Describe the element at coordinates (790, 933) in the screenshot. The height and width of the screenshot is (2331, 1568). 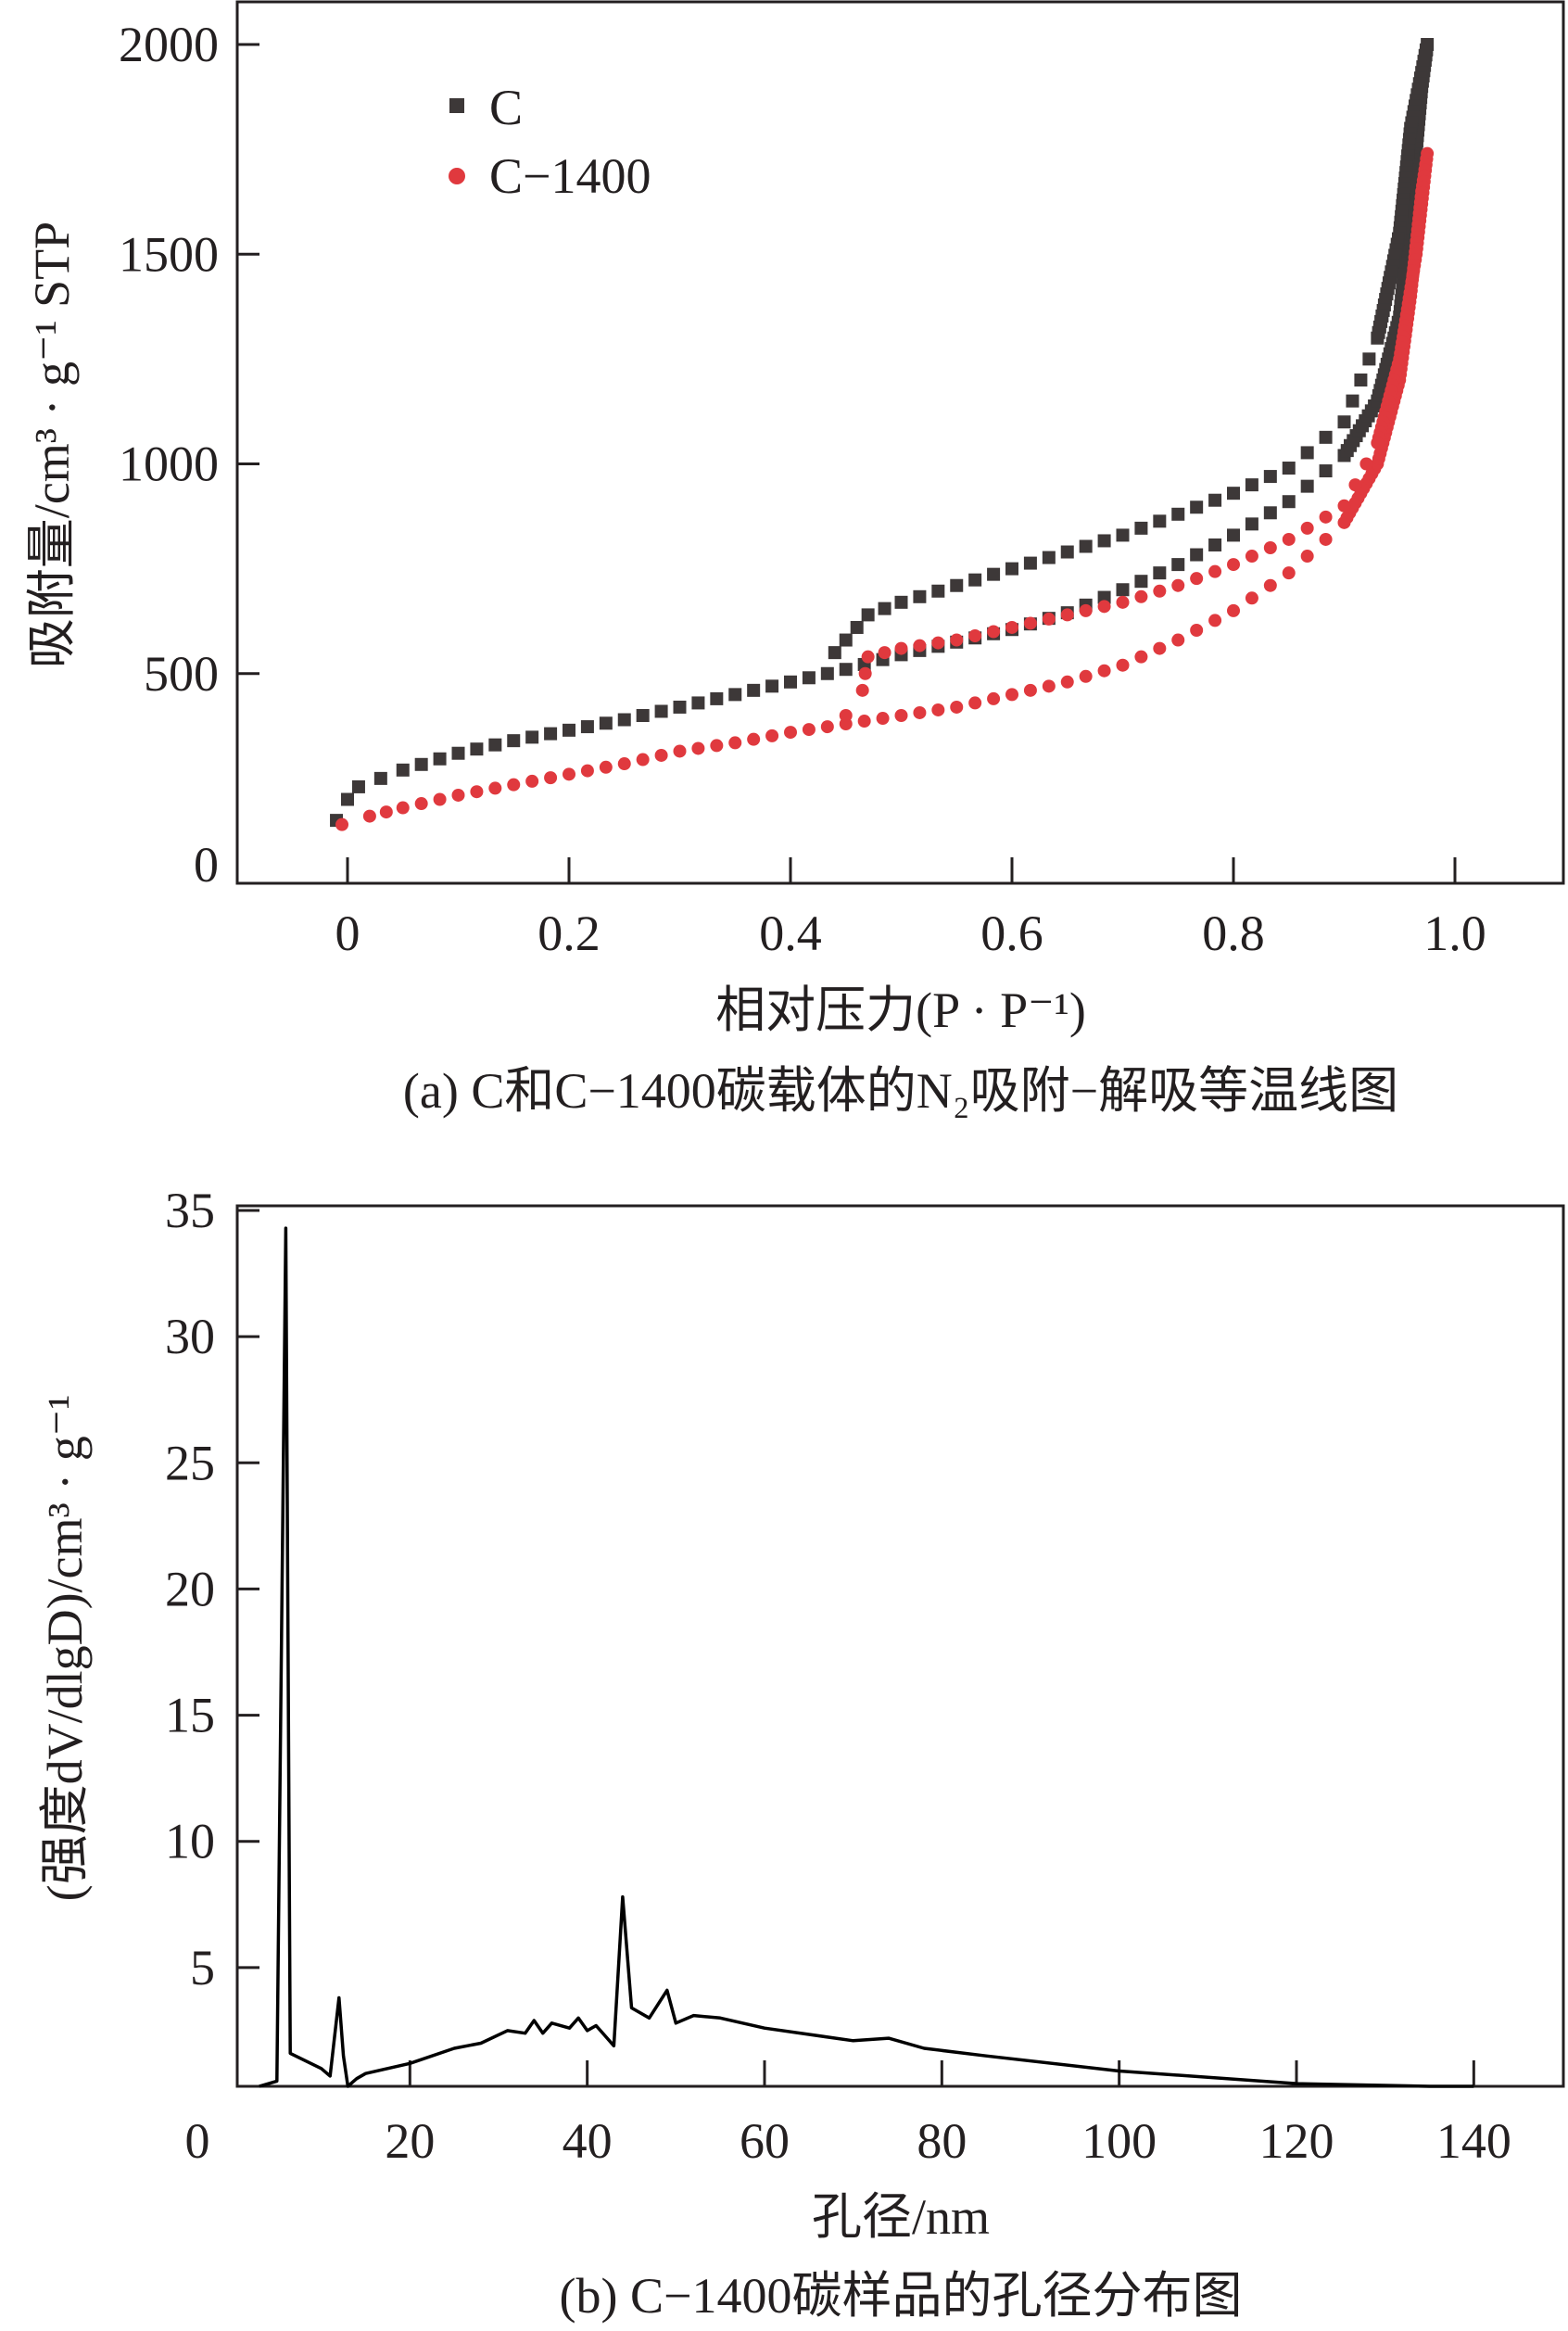
I see `x-tick-label-a: 0.4` at that location.